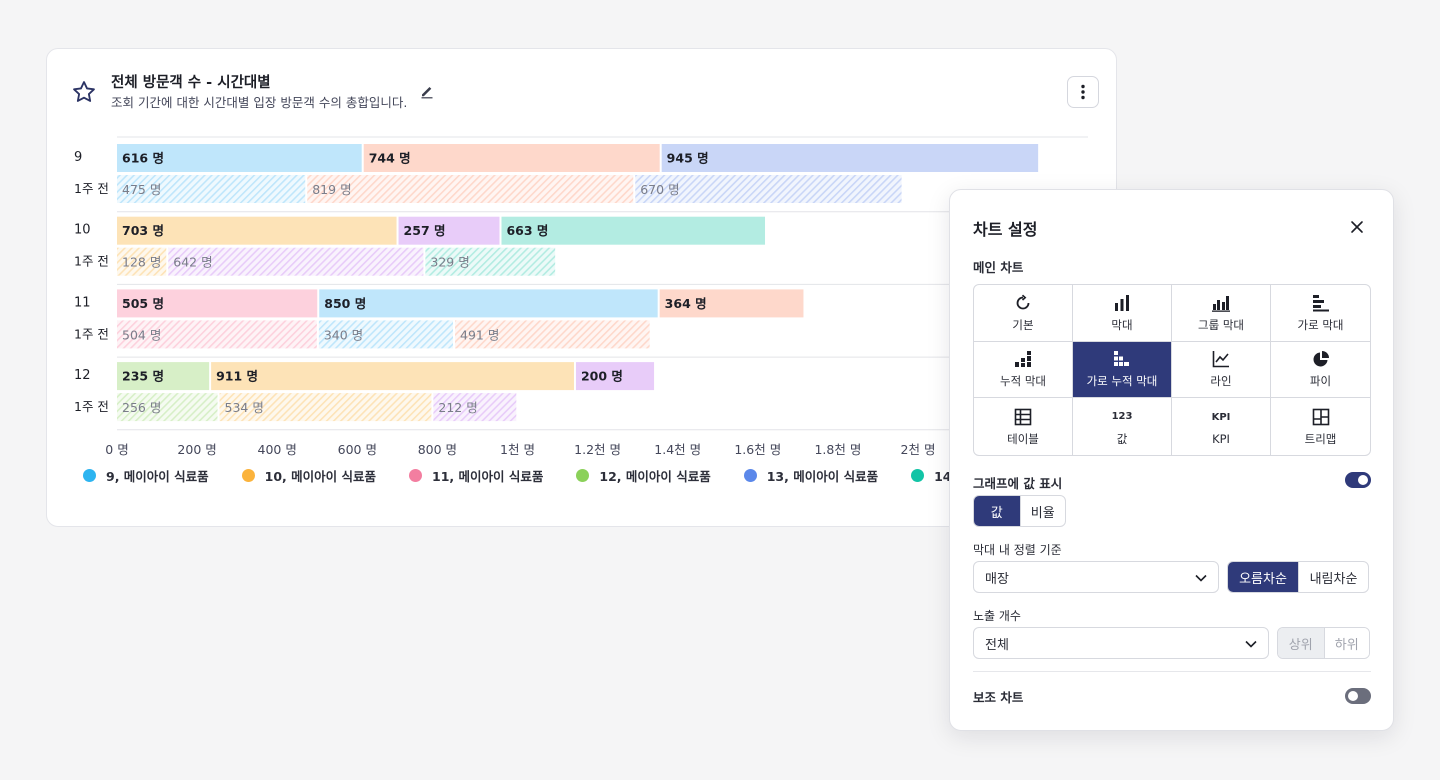  Describe the element at coordinates (1005, 229) in the screenshot. I see `panel-title: 차트 설정` at that location.